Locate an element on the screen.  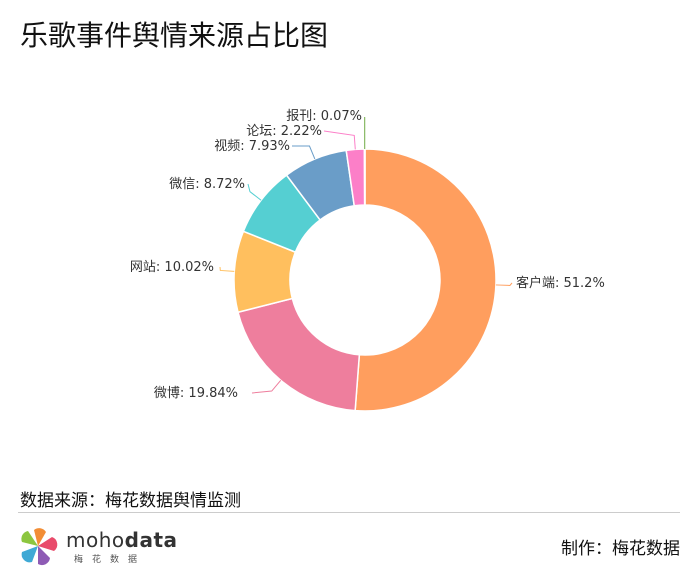
credit-text: 制作：梅花数据 is located at coordinates (620, 549).